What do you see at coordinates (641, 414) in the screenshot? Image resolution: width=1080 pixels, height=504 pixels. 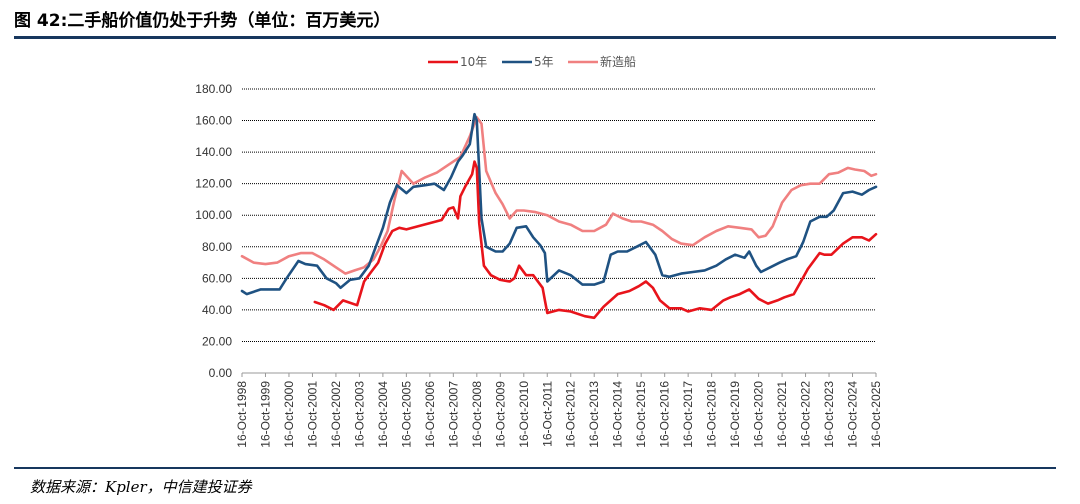 I see `x-tick-label: 16-Oct-2015` at bounding box center [641, 414].